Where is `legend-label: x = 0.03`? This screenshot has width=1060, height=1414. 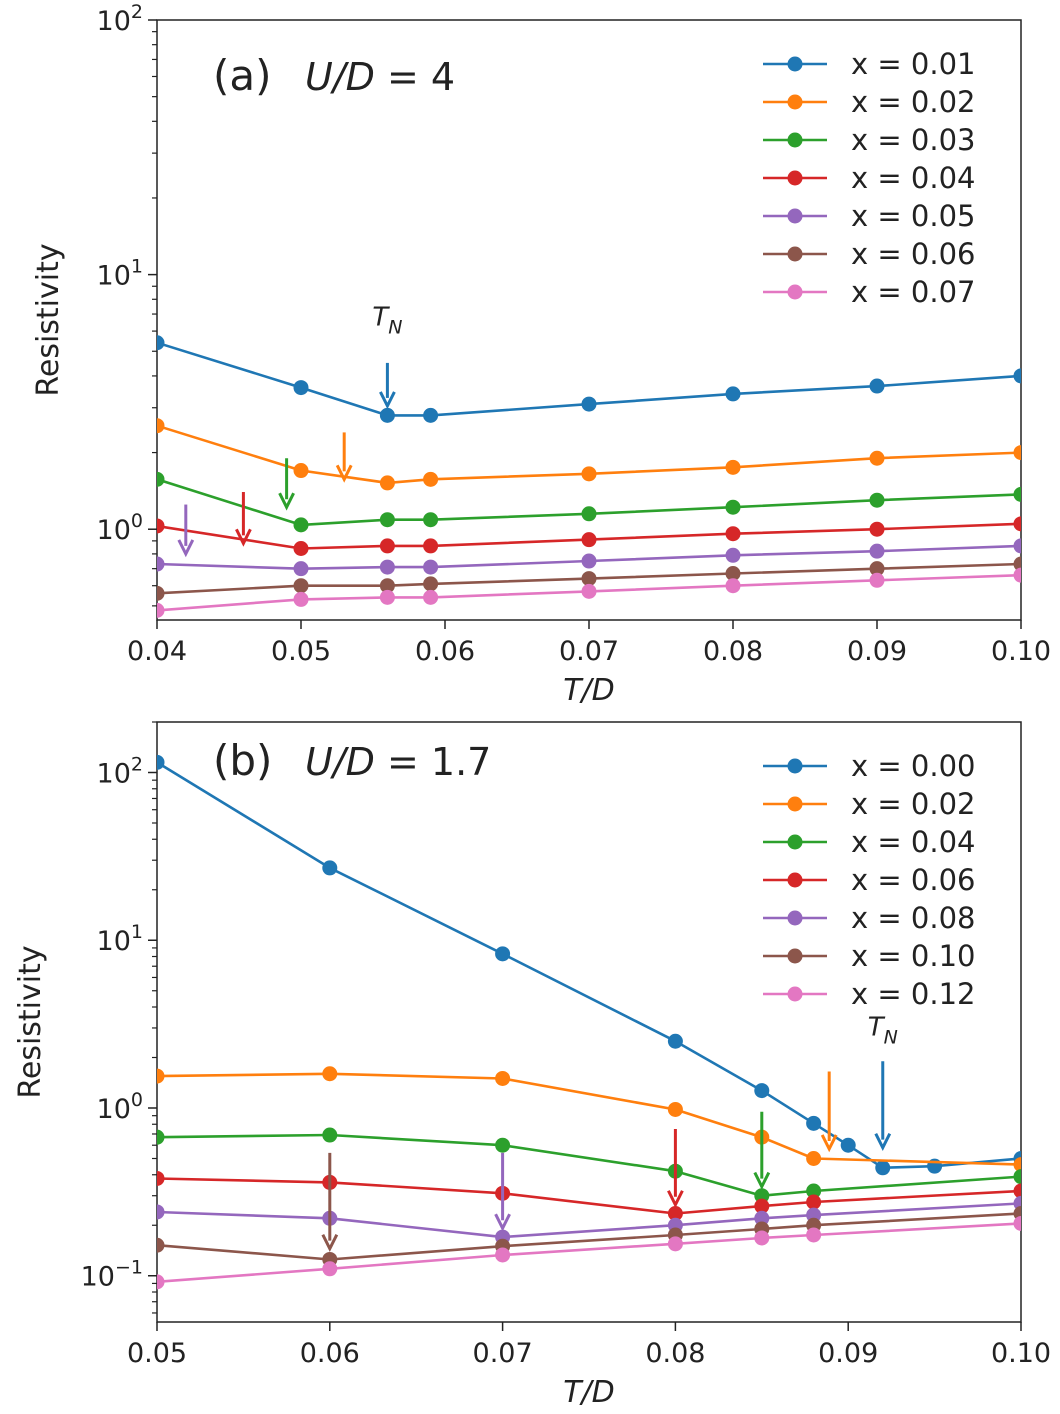 legend-label: x = 0.03 is located at coordinates (913, 140).